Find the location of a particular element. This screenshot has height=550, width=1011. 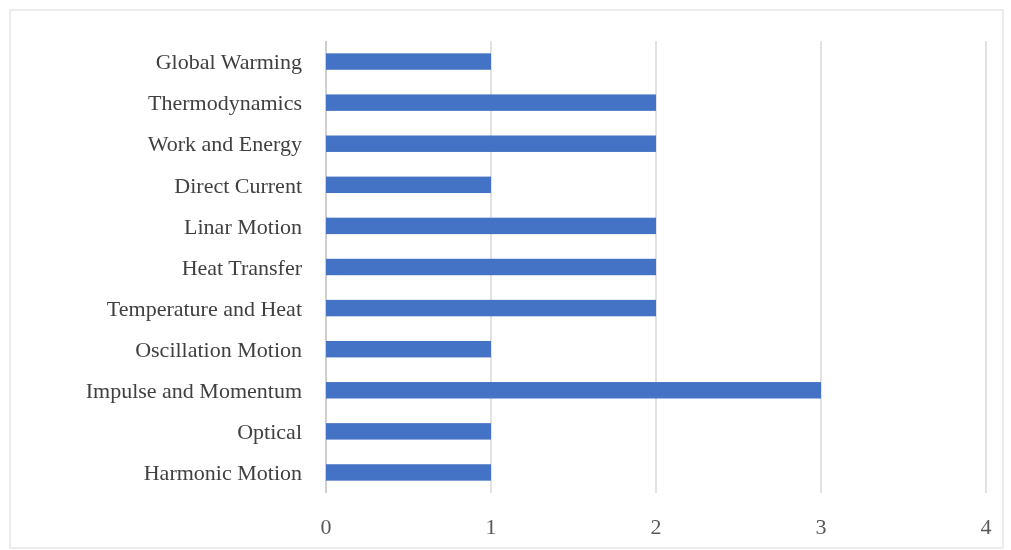

y-tick-label: Global Warming is located at coordinates (228, 62).